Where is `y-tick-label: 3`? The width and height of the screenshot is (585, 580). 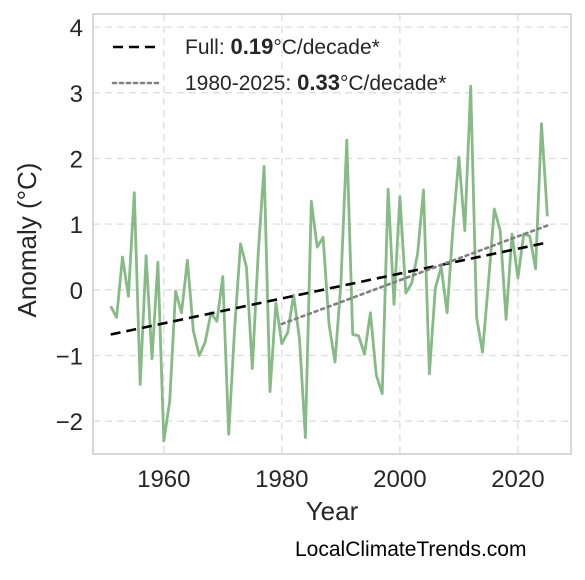 y-tick-label: 3 is located at coordinates (76, 94).